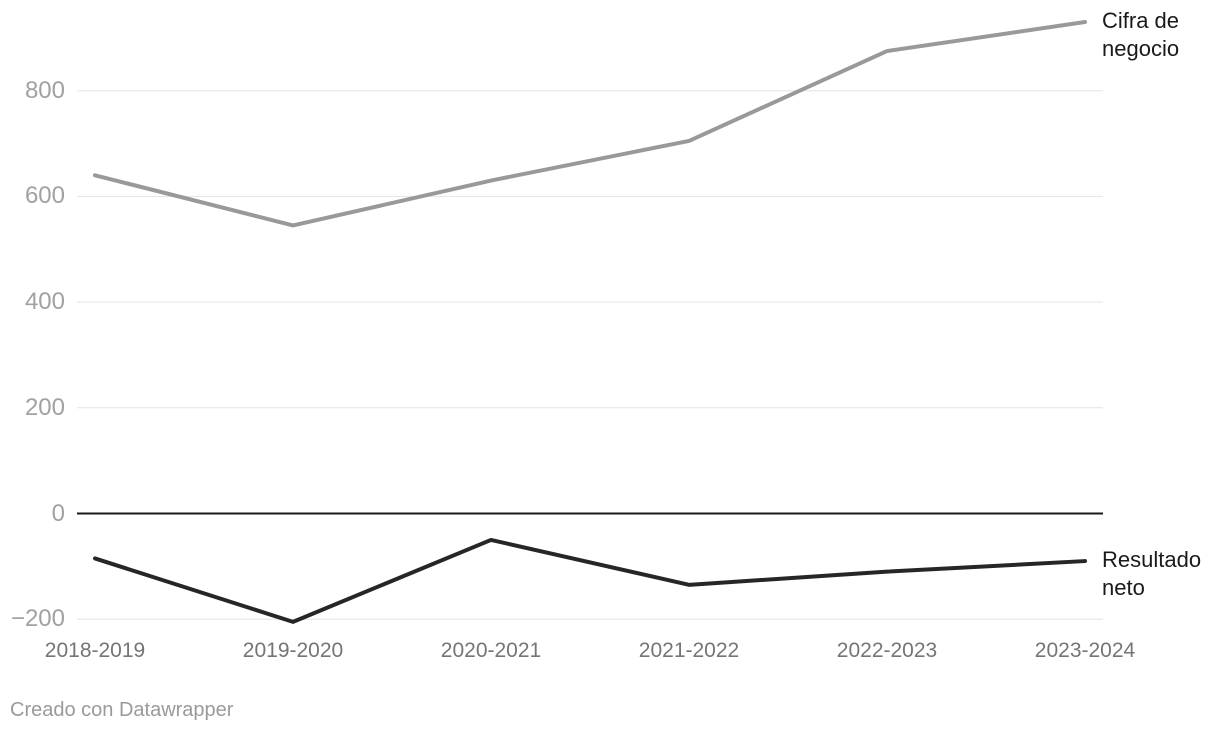 This screenshot has height=738, width=1220. Describe the element at coordinates (1152, 574) in the screenshot. I see `series-label-resultado-neto: Resultado neto` at that location.